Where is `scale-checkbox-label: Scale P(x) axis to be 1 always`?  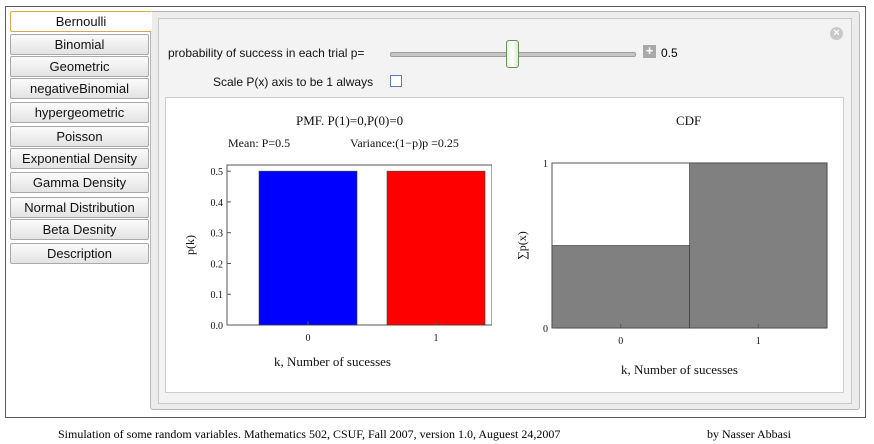 scale-checkbox-label: Scale P(x) axis to be 1 always is located at coordinates (293, 82).